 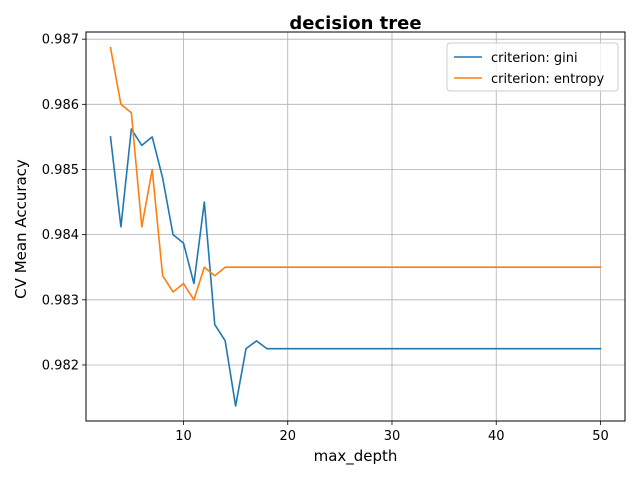 What do you see at coordinates (21, 229) in the screenshot?
I see `y-axis-label: CV Mean Accuracy` at bounding box center [21, 229].